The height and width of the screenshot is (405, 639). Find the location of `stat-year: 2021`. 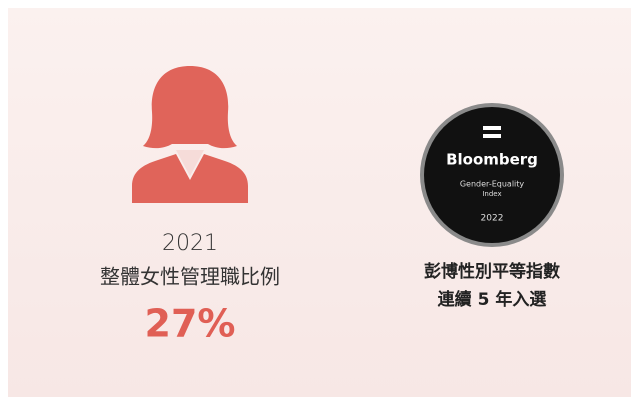

stat-year: 2021 is located at coordinates (190, 243).